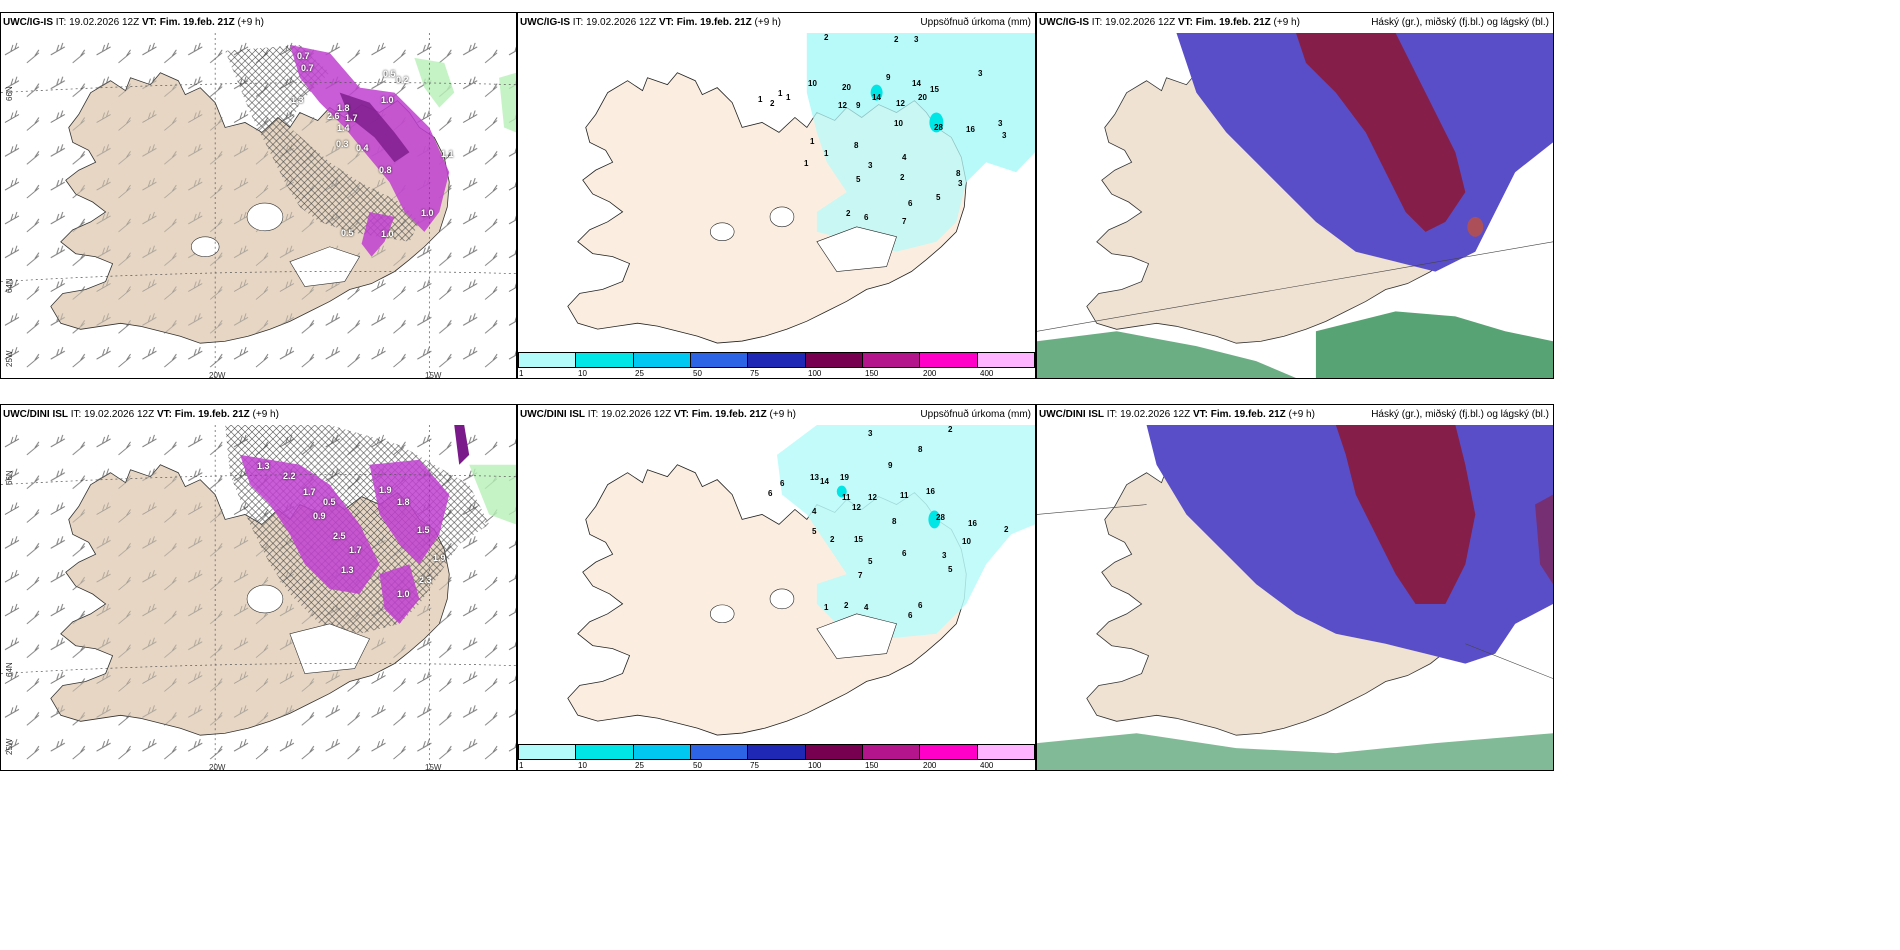 The image size is (1900, 950). What do you see at coordinates (343, 128) in the screenshot?
I see `precip-value-label: 1.4` at bounding box center [343, 128].